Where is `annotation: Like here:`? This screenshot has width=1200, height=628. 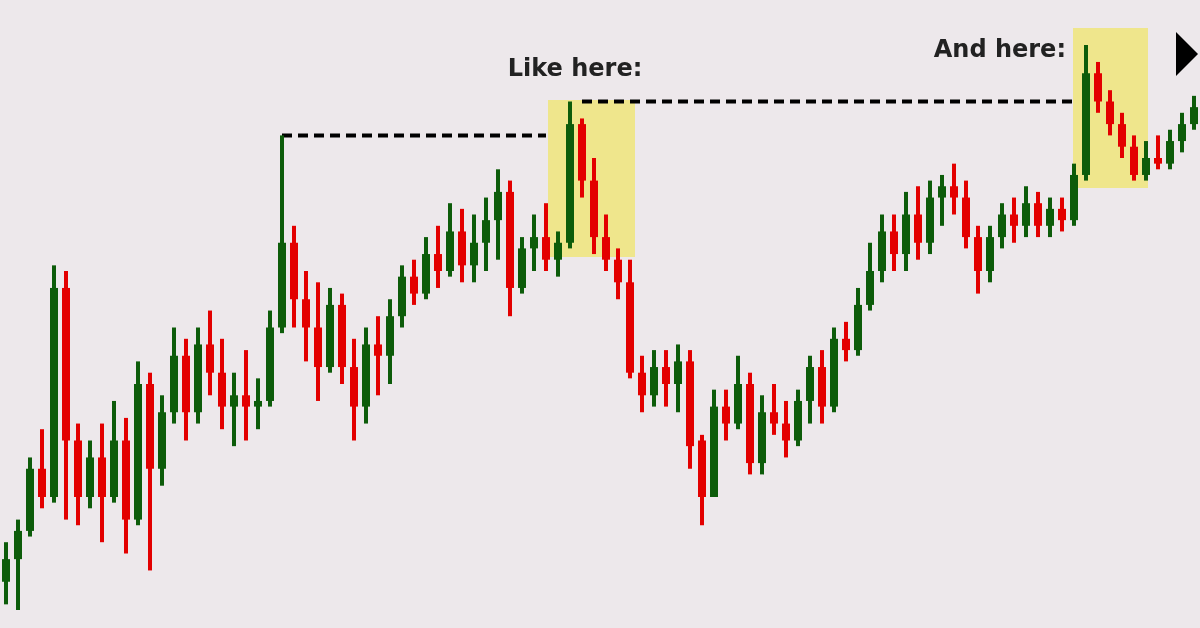
annotation: Like here: is located at coordinates (575, 68).